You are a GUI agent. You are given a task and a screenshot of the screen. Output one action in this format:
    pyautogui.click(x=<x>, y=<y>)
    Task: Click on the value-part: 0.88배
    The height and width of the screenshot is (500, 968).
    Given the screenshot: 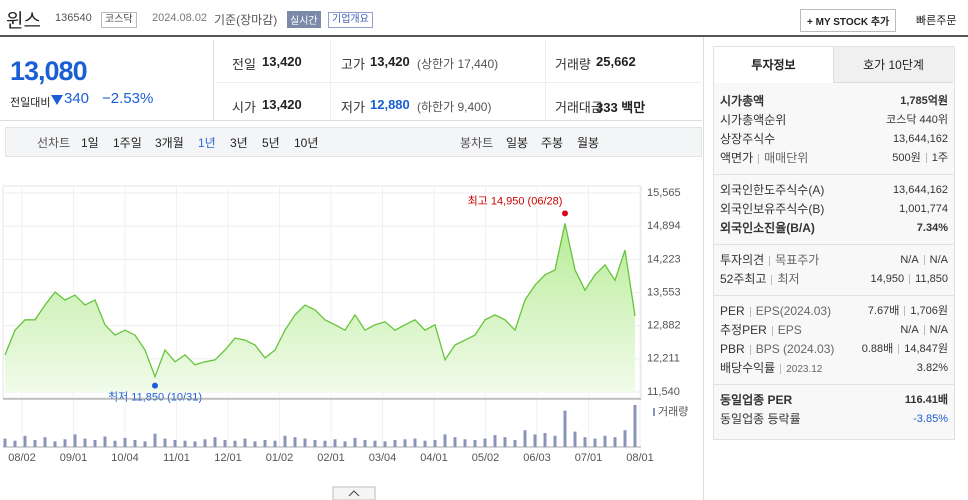 What is the action you would take?
    pyautogui.click(x=877, y=349)
    